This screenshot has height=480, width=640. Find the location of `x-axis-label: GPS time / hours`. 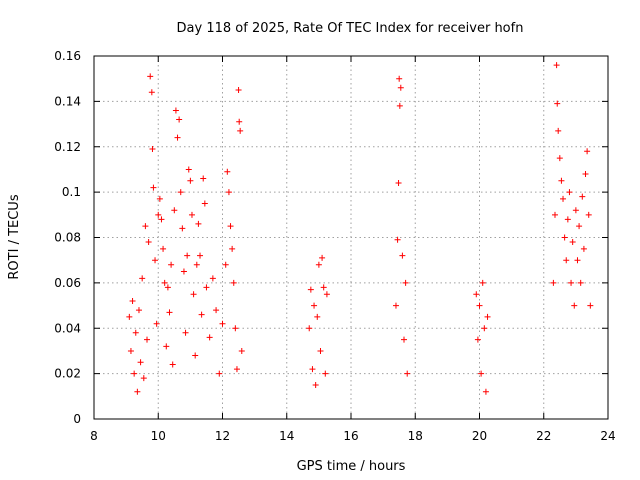

x-axis-label: GPS time / hours is located at coordinates (351, 466).